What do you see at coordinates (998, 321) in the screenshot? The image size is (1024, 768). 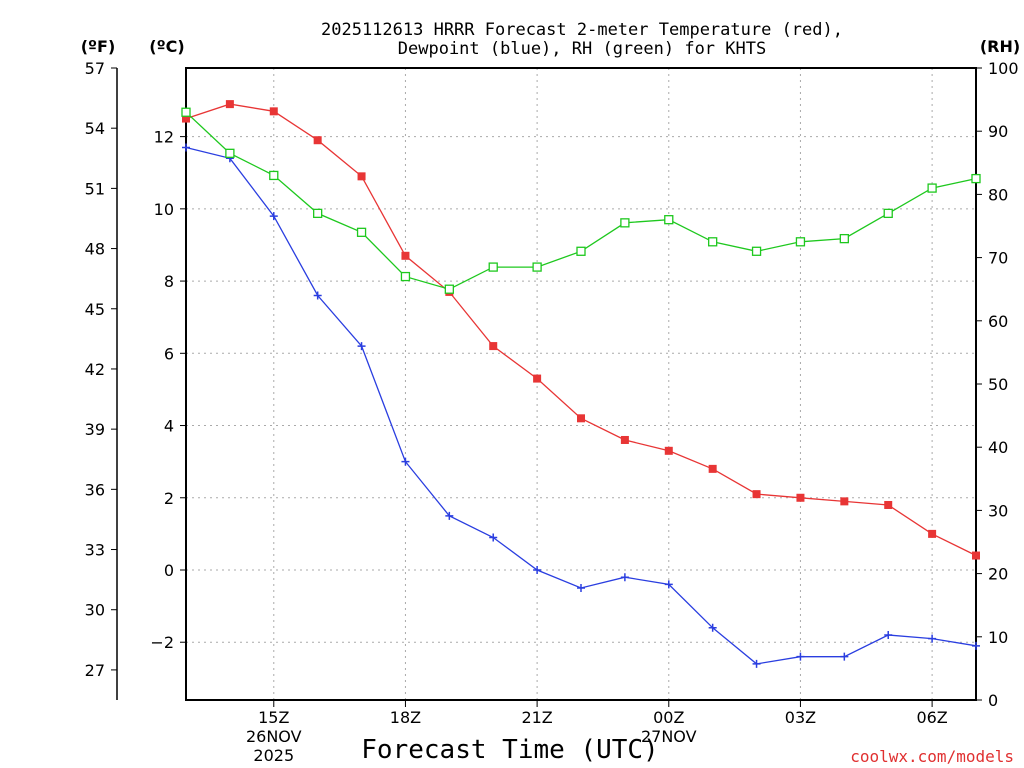 I see `rh-tick-label-6: 60` at bounding box center [998, 321].